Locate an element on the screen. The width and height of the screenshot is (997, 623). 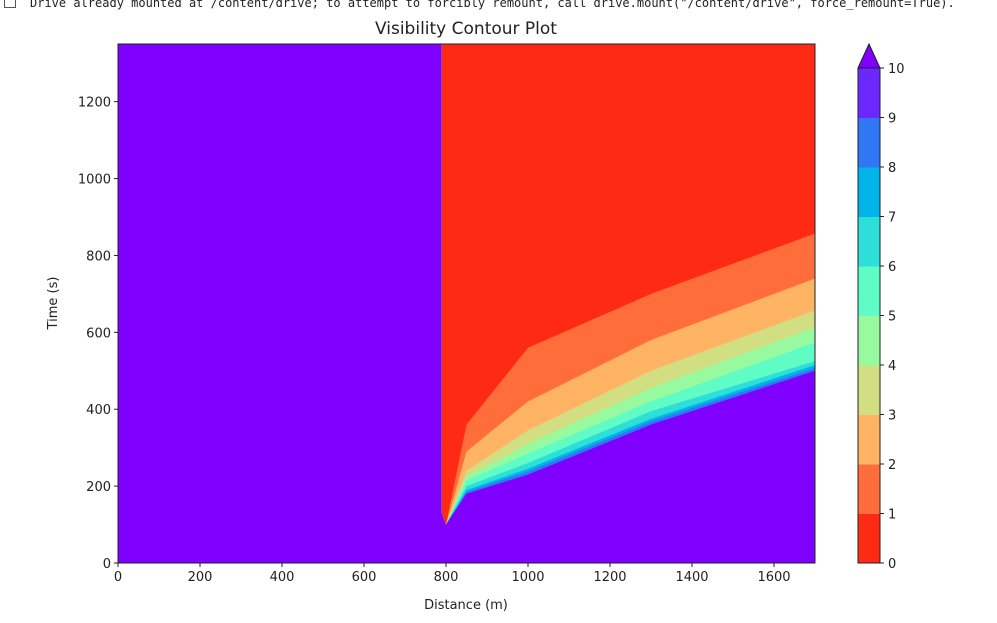
x-tick-label: 400 is located at coordinates (282, 577).